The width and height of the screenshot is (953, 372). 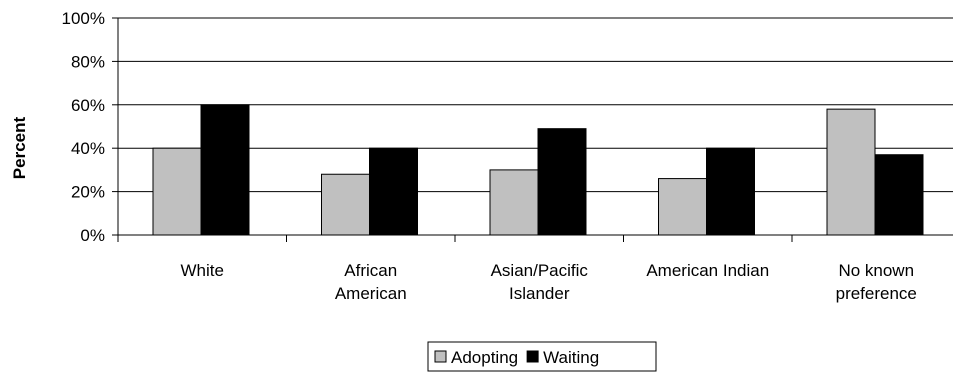 I want to click on y-tick-label: 80%, so click(x=88, y=61).